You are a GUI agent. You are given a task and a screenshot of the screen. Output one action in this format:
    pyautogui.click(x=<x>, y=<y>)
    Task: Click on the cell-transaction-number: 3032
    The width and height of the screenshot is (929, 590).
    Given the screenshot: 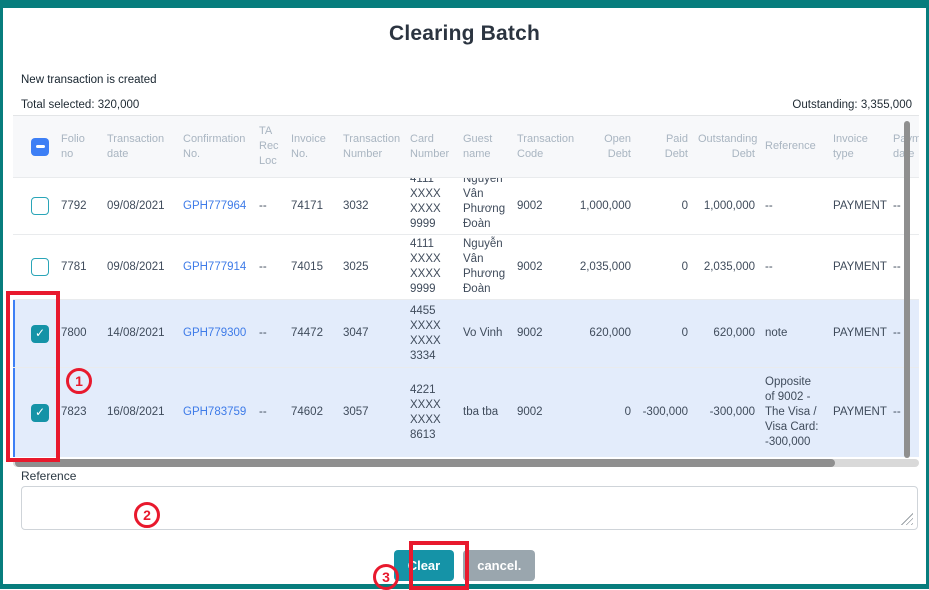 What is the action you would take?
    pyautogui.click(x=356, y=205)
    